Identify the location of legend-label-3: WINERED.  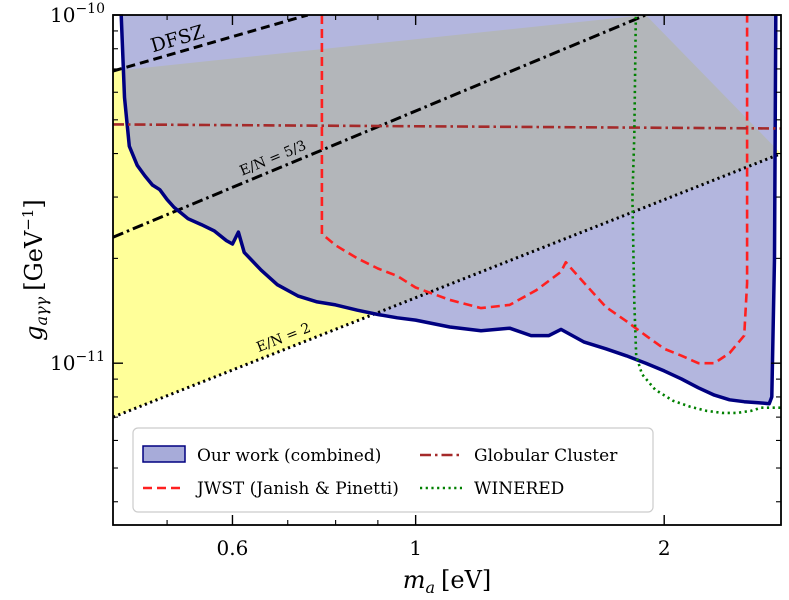
(519, 489).